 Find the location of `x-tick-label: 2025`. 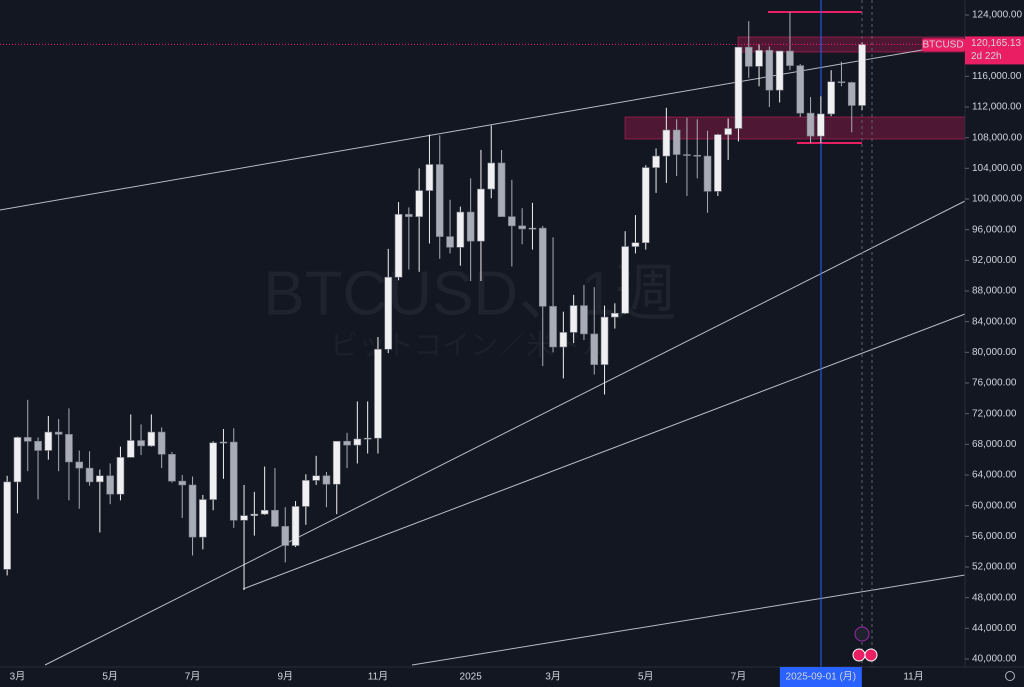

x-tick-label: 2025 is located at coordinates (471, 677).